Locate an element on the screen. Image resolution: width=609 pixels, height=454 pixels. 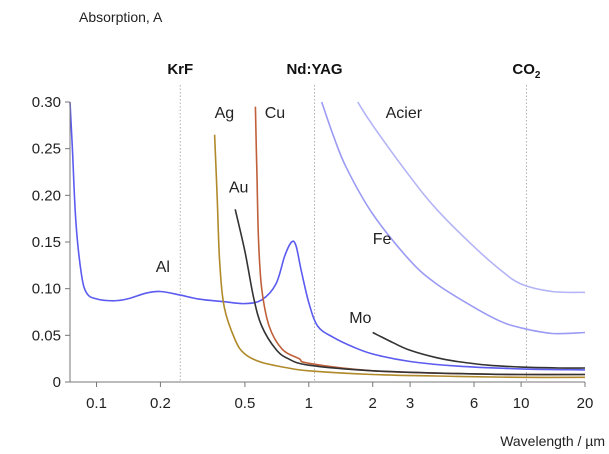
series-label-acier: Acier is located at coordinates (404, 113).